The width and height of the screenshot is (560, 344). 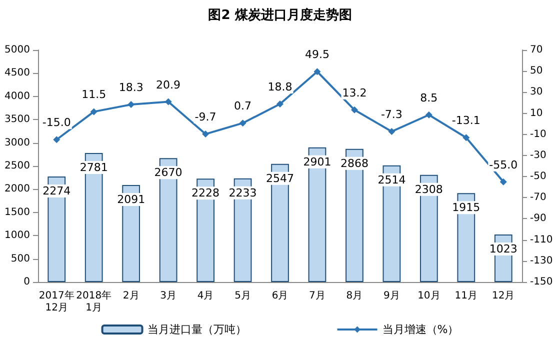 What do you see at coordinates (168, 173) in the screenshot?
I see `data-label: 2670` at bounding box center [168, 173].